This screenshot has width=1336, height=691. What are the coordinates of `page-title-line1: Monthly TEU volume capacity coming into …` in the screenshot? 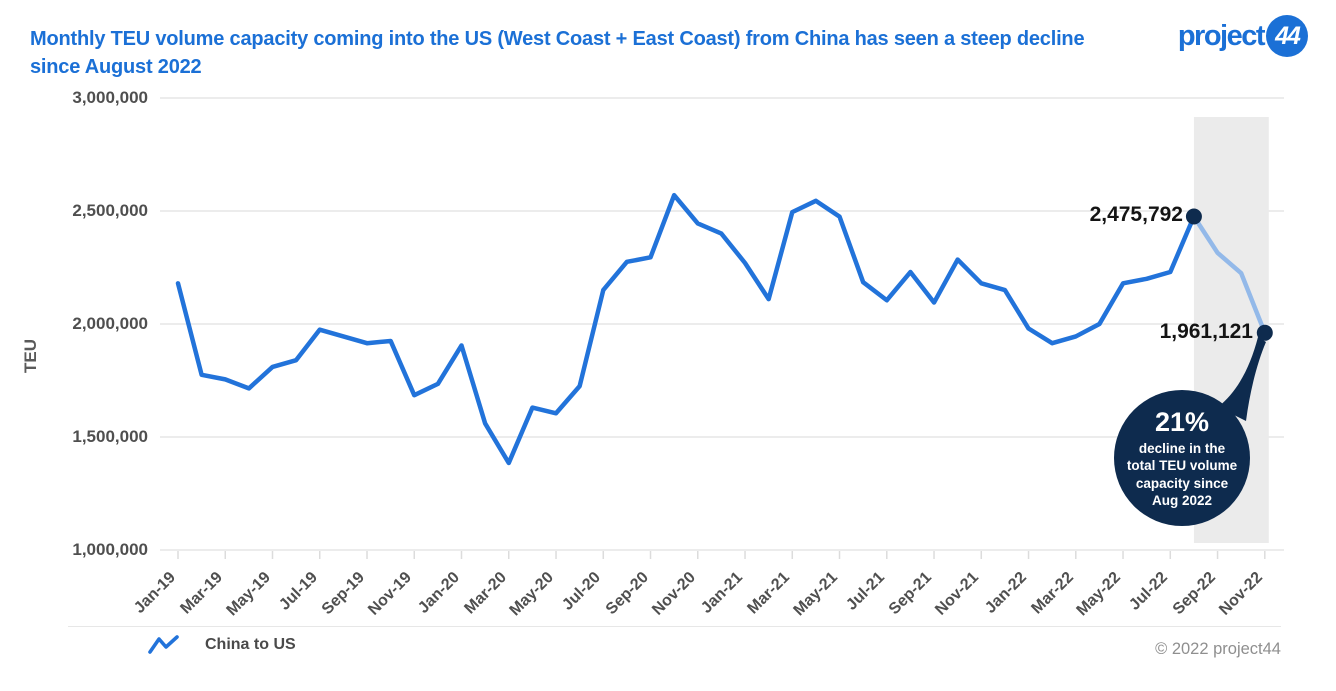 It's located at (557, 39).